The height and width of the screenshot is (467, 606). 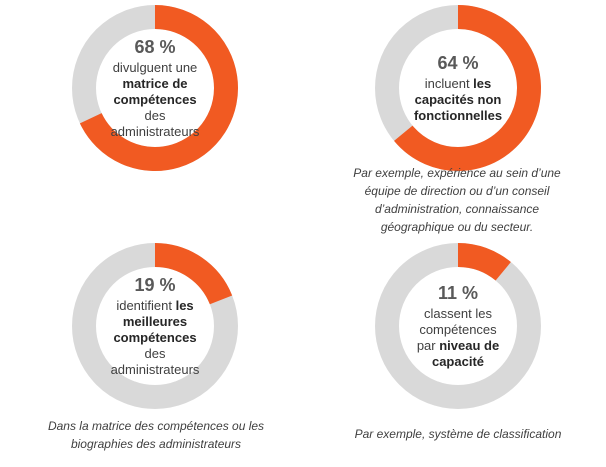 What do you see at coordinates (449, 83) in the screenshot?
I see `description-text: incluent` at bounding box center [449, 83].